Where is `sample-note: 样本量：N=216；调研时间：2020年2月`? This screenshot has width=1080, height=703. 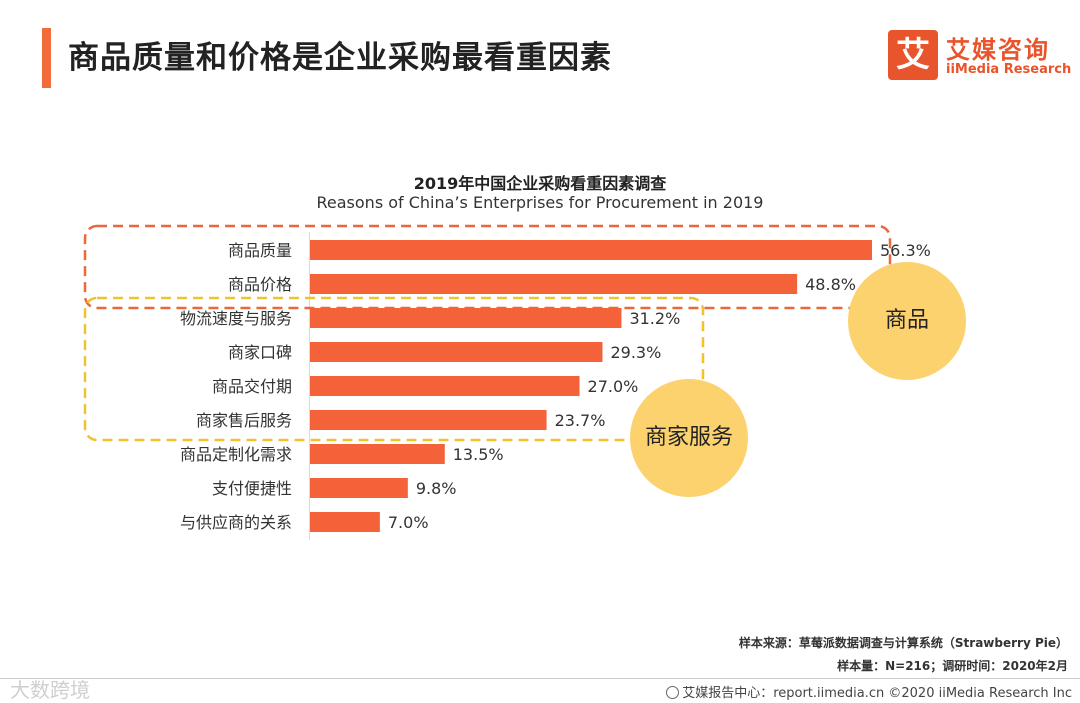
sample-note: 样本量：N=216；调研时间：2020年2月 is located at coordinates (952, 666).